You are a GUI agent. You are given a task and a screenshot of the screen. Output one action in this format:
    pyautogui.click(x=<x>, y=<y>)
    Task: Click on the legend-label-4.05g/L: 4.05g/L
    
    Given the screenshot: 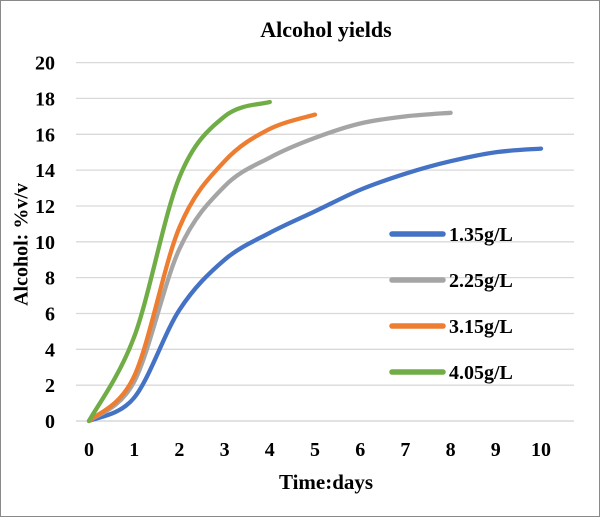 What is the action you would take?
    pyautogui.click(x=481, y=373)
    